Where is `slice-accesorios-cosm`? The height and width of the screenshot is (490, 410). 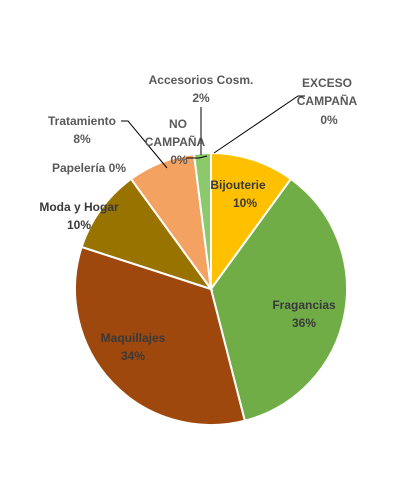
slice-accesorios-cosm is located at coordinates (202, 220).